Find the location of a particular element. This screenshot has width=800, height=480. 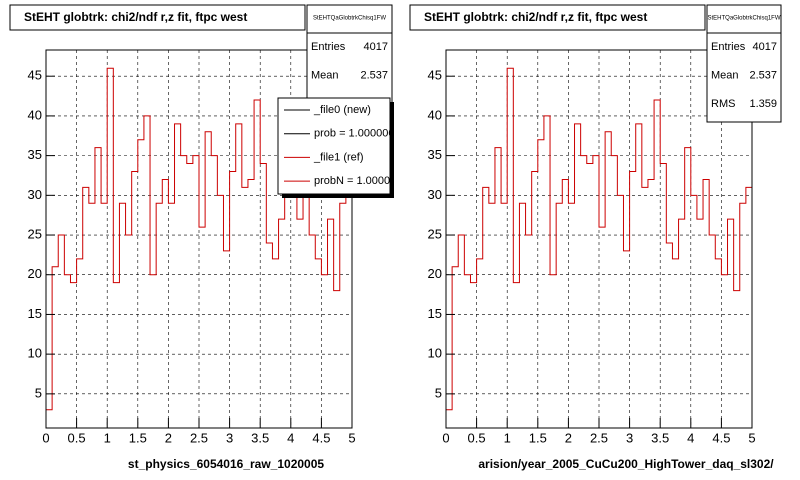

legend-label: probN = 1.000000 is located at coordinates (358, 181).